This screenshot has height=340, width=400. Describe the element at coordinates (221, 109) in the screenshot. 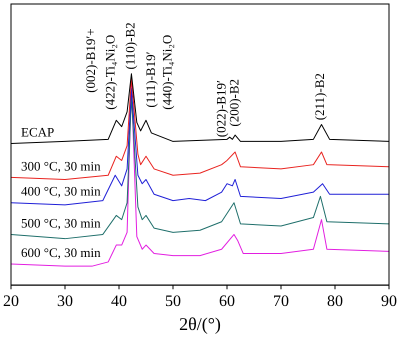

I see `annotation: (022)-B19′` at that location.